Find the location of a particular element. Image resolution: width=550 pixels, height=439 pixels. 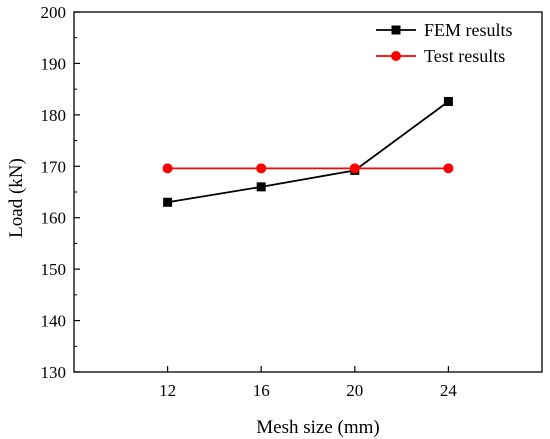

series-layer is located at coordinates (308, 151).